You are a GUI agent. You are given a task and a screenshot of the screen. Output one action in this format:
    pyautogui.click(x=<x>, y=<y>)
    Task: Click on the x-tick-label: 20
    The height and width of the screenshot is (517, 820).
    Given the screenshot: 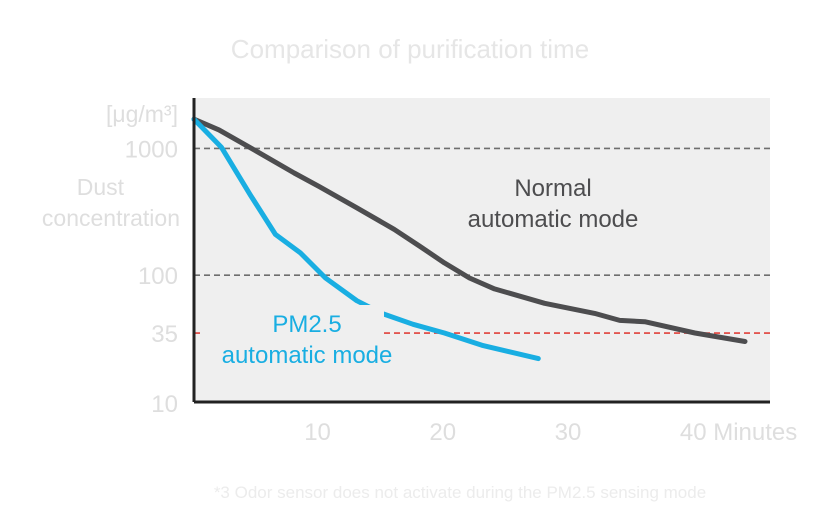 What is the action you would take?
    pyautogui.click(x=442, y=432)
    